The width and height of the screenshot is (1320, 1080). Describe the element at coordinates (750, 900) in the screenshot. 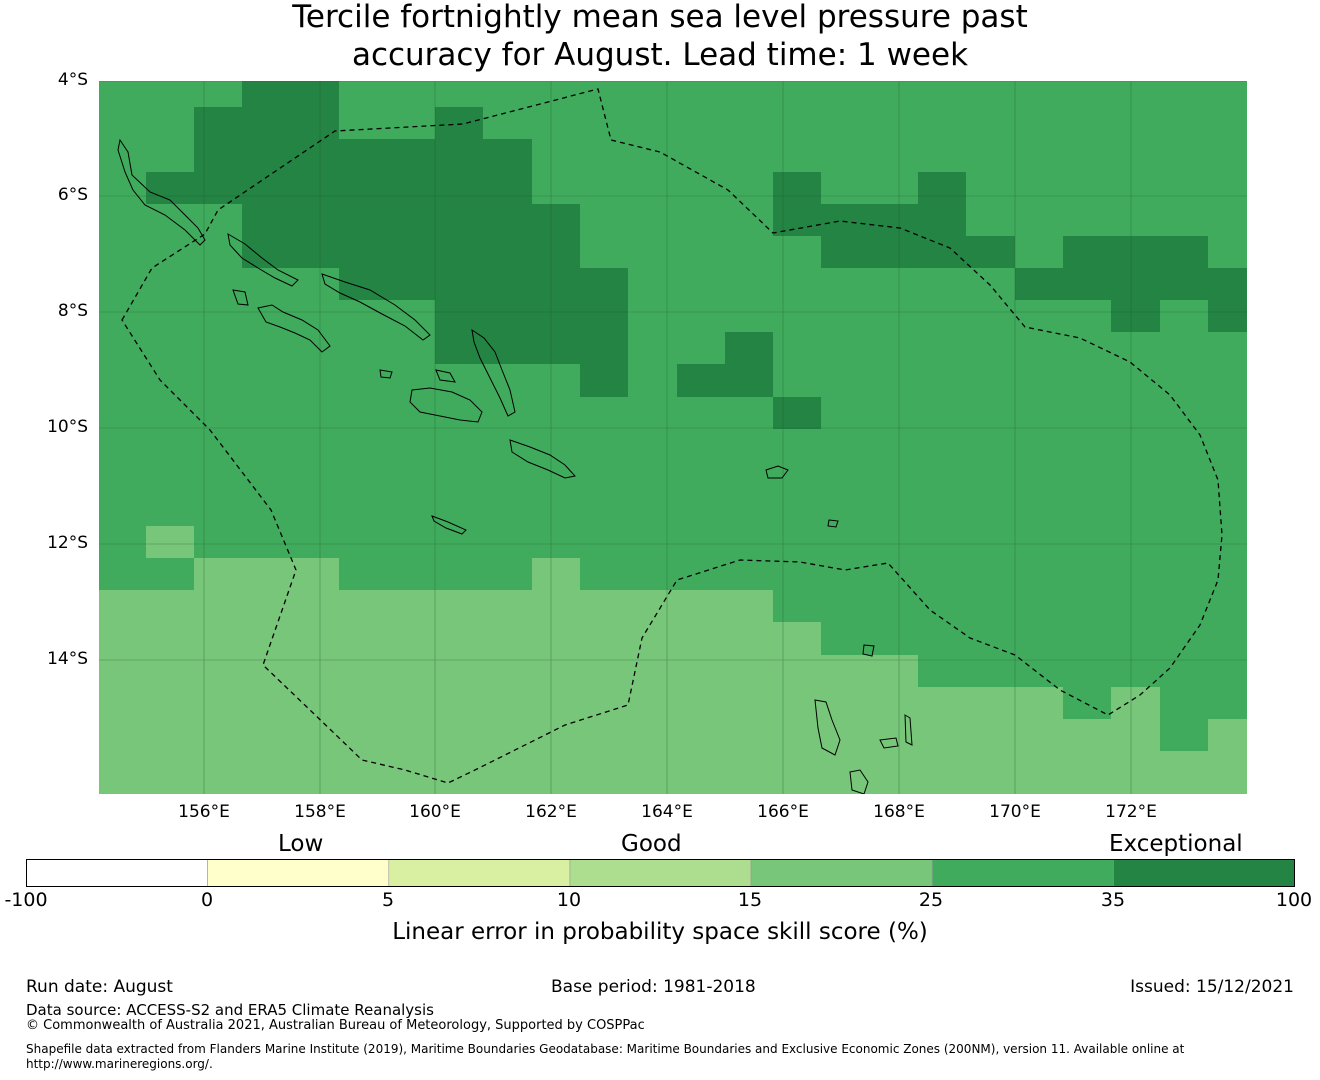

I see `colorbar-tick: 15` at that location.